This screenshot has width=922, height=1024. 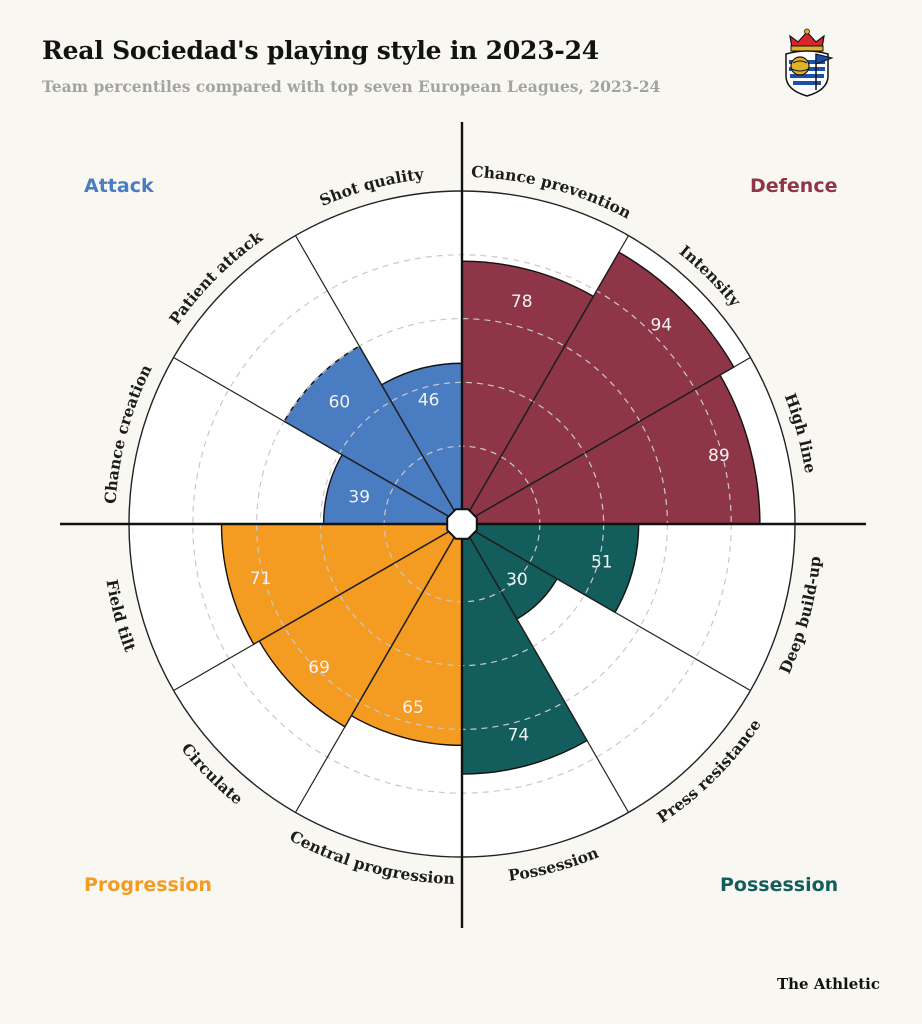 I want to click on value-label: 46, so click(x=429, y=401).